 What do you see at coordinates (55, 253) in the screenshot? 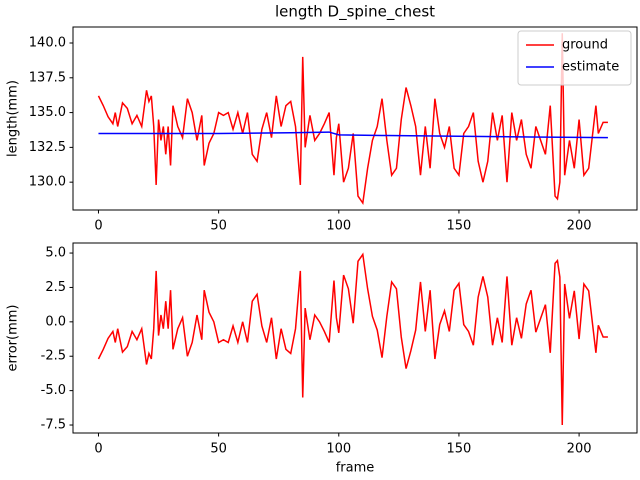
I see `y-tick-label: 5.0` at bounding box center [55, 253].